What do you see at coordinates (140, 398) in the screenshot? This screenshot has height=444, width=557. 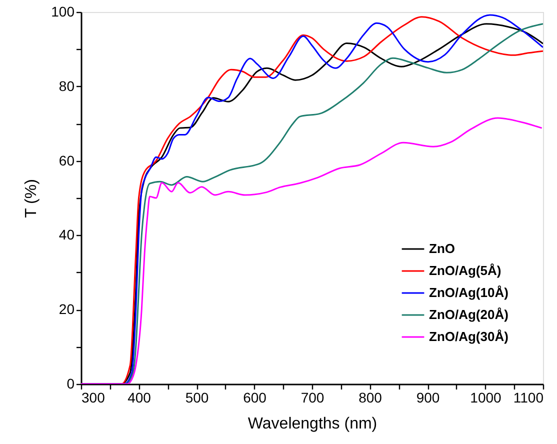 I see `x-tick-label: 400` at bounding box center [140, 398].